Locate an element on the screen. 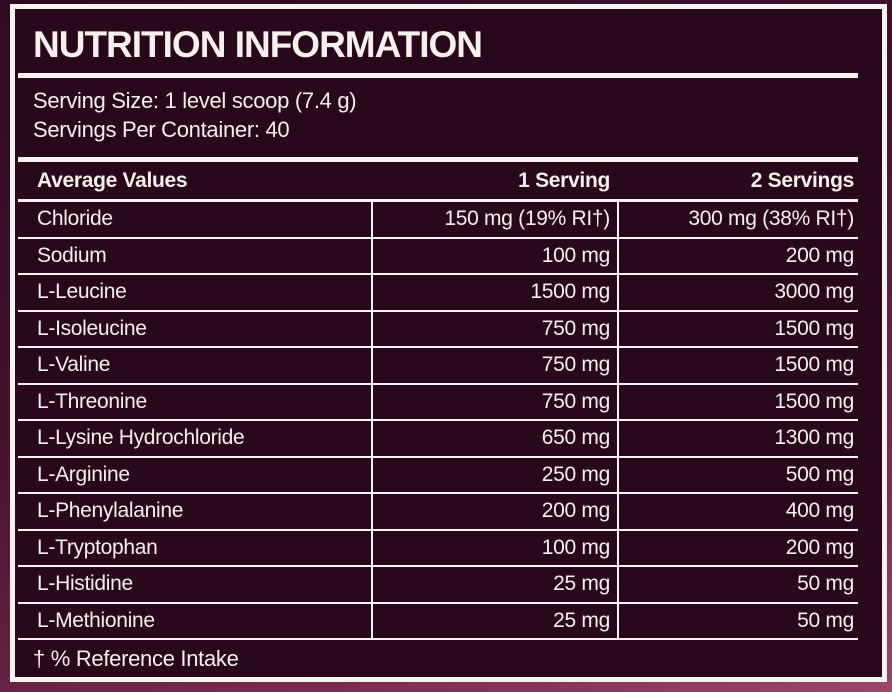 This screenshot has width=892, height=692. serving-size-text: Serving Size: 1 level scoop (7.4 g) is located at coordinates (195, 100).